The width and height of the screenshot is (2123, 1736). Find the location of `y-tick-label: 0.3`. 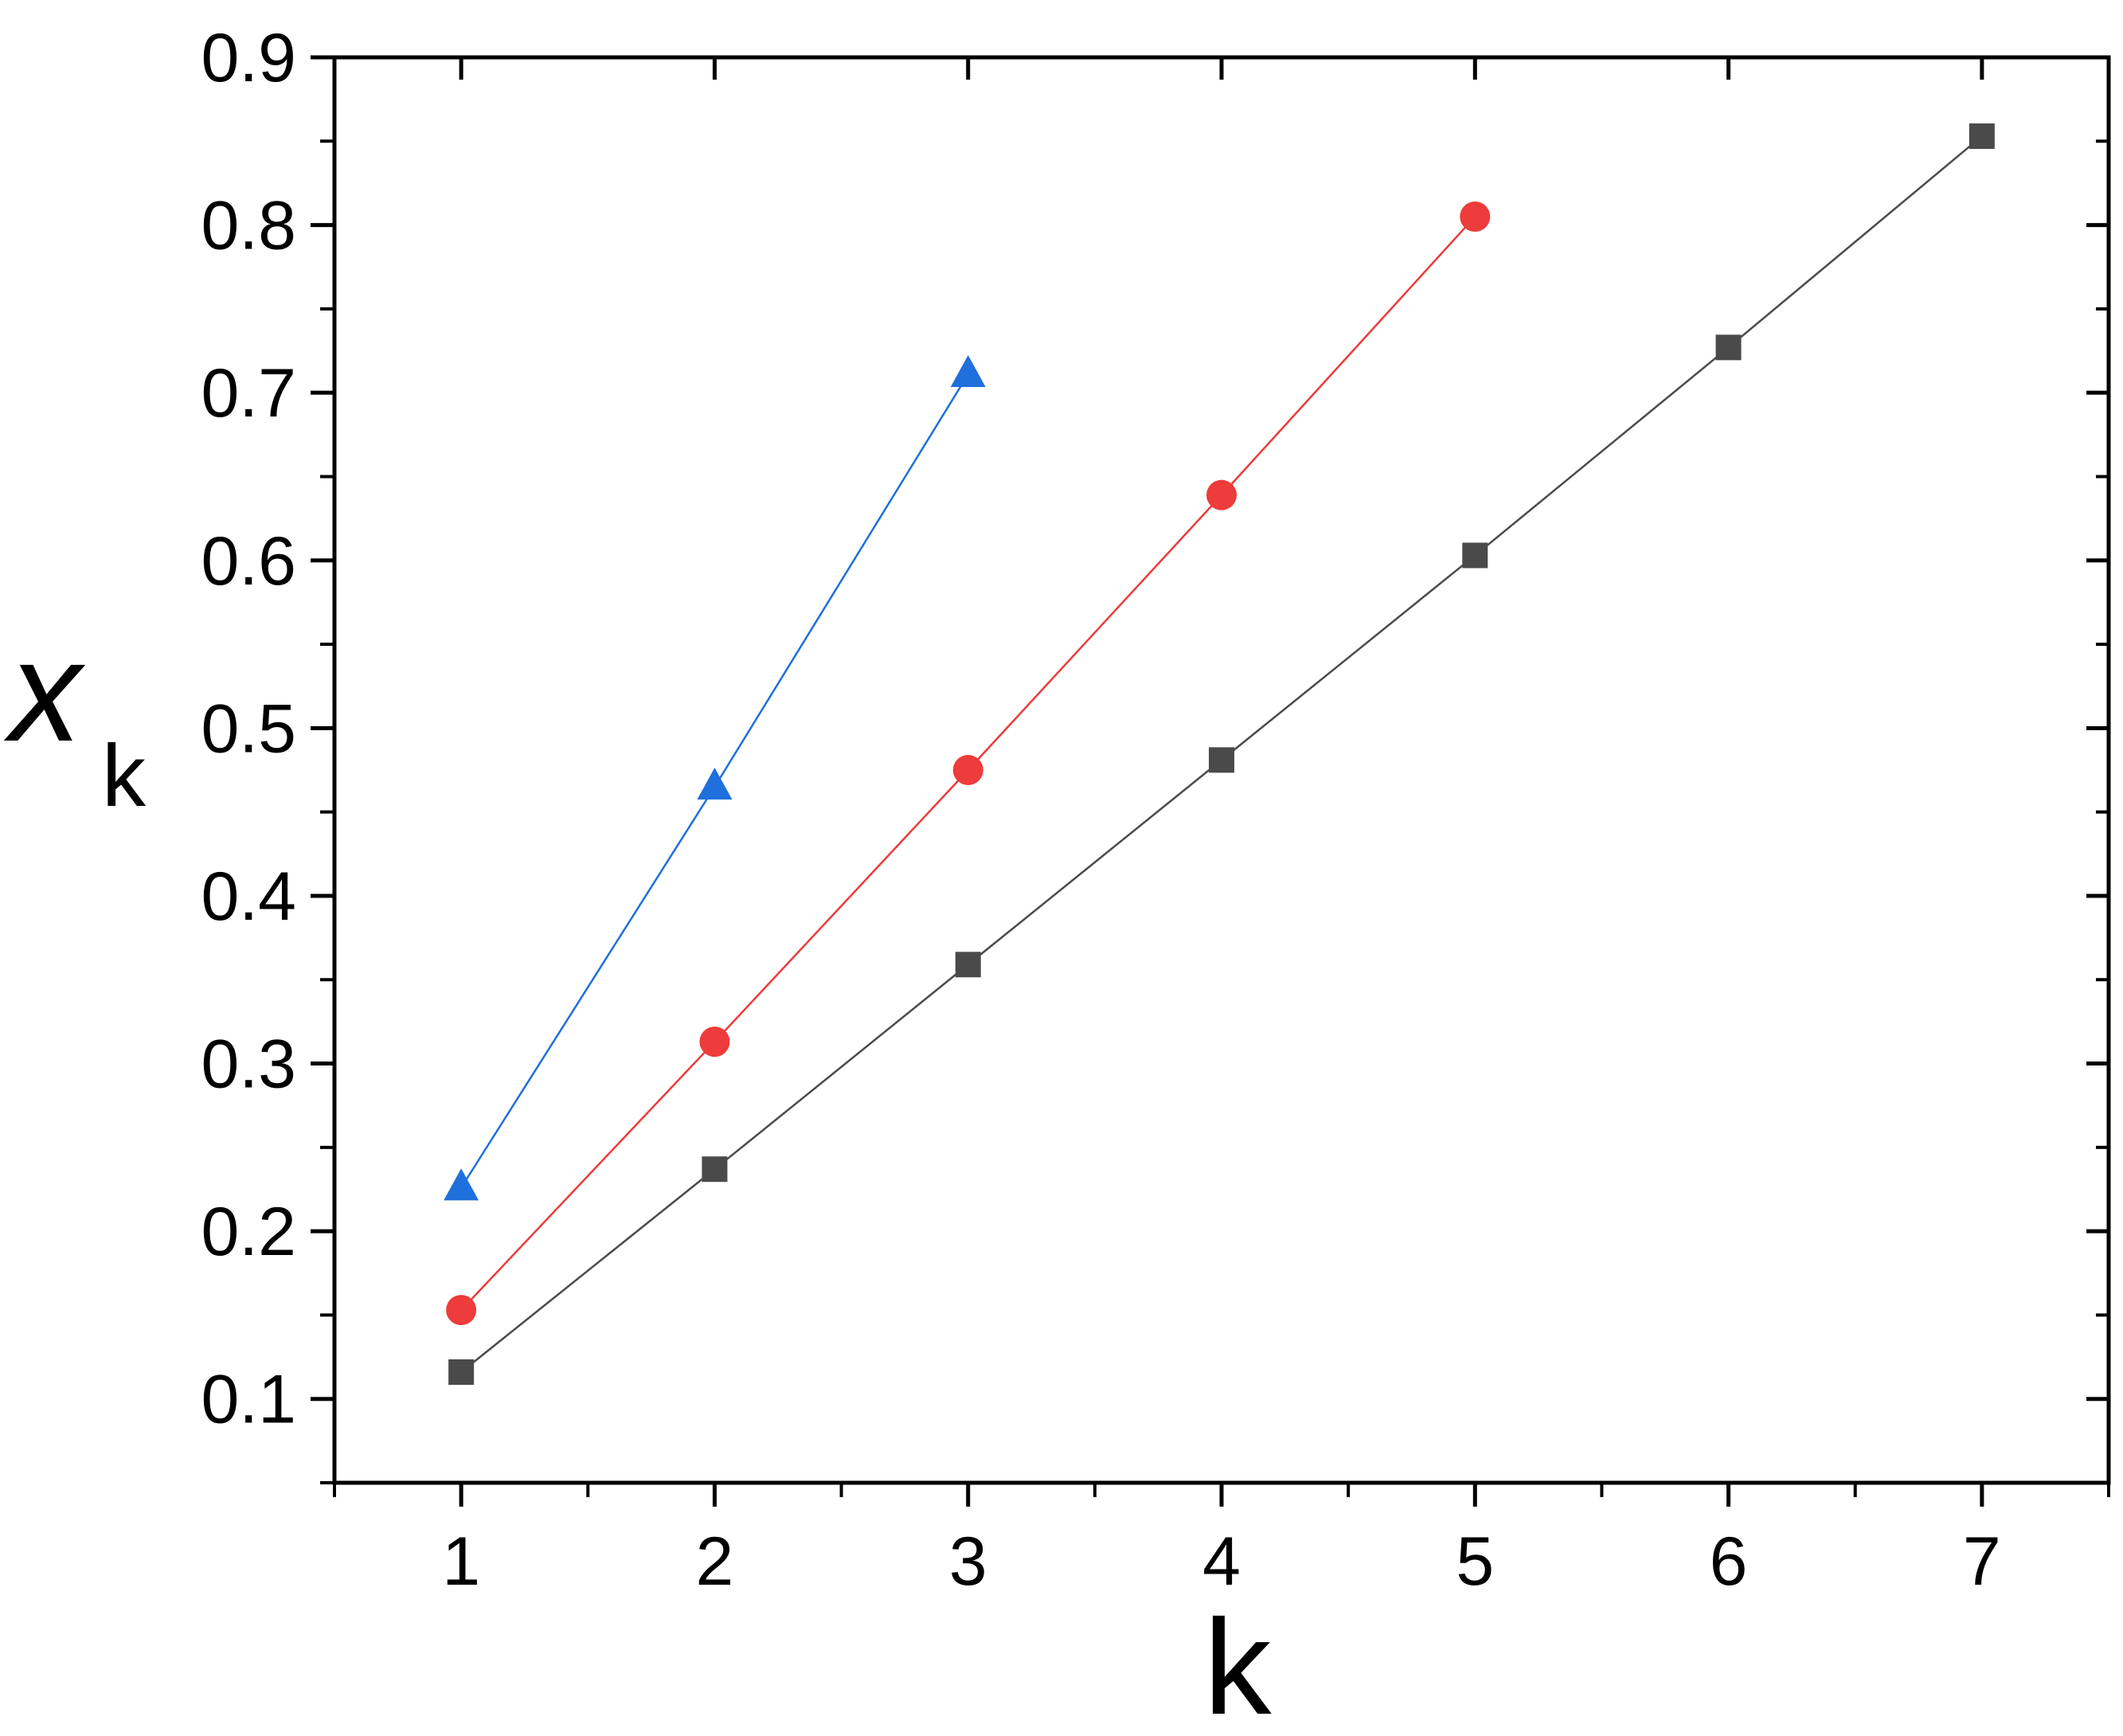

y-tick-label: 0.3 is located at coordinates (248, 1065).